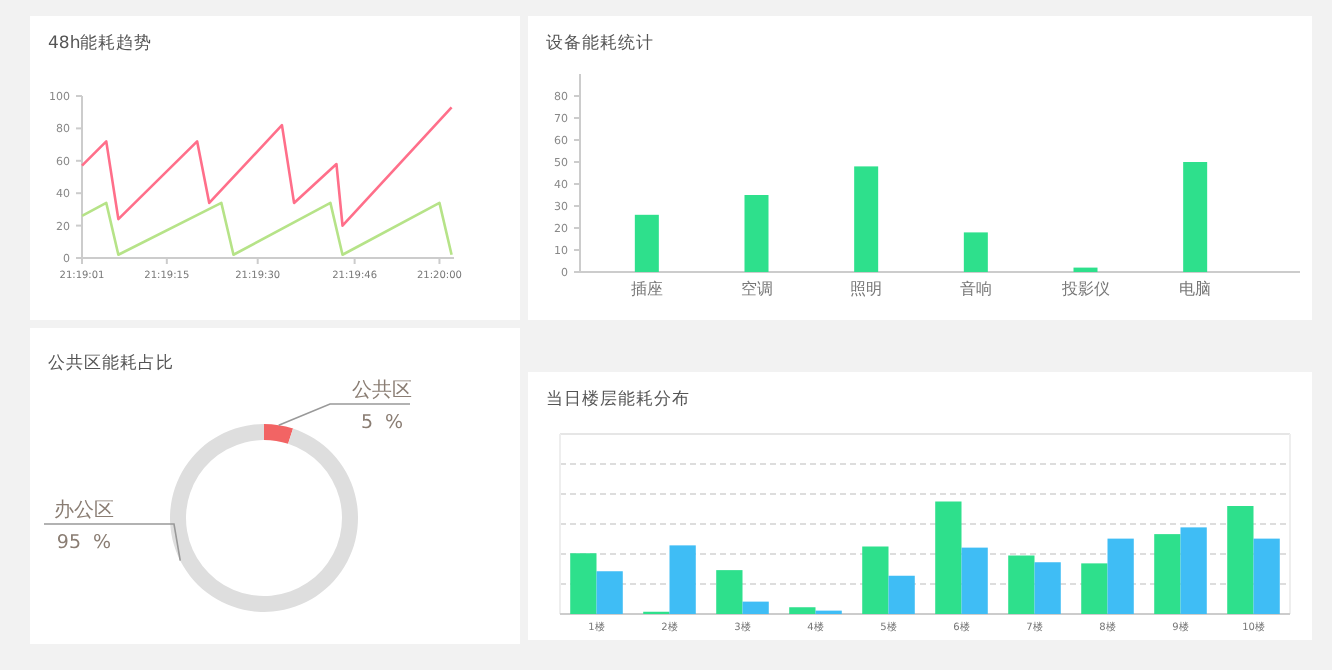 The image size is (1332, 670). Describe the element at coordinates (84, 510) in the screenshot. I see `slice-label: 办公区` at that location.